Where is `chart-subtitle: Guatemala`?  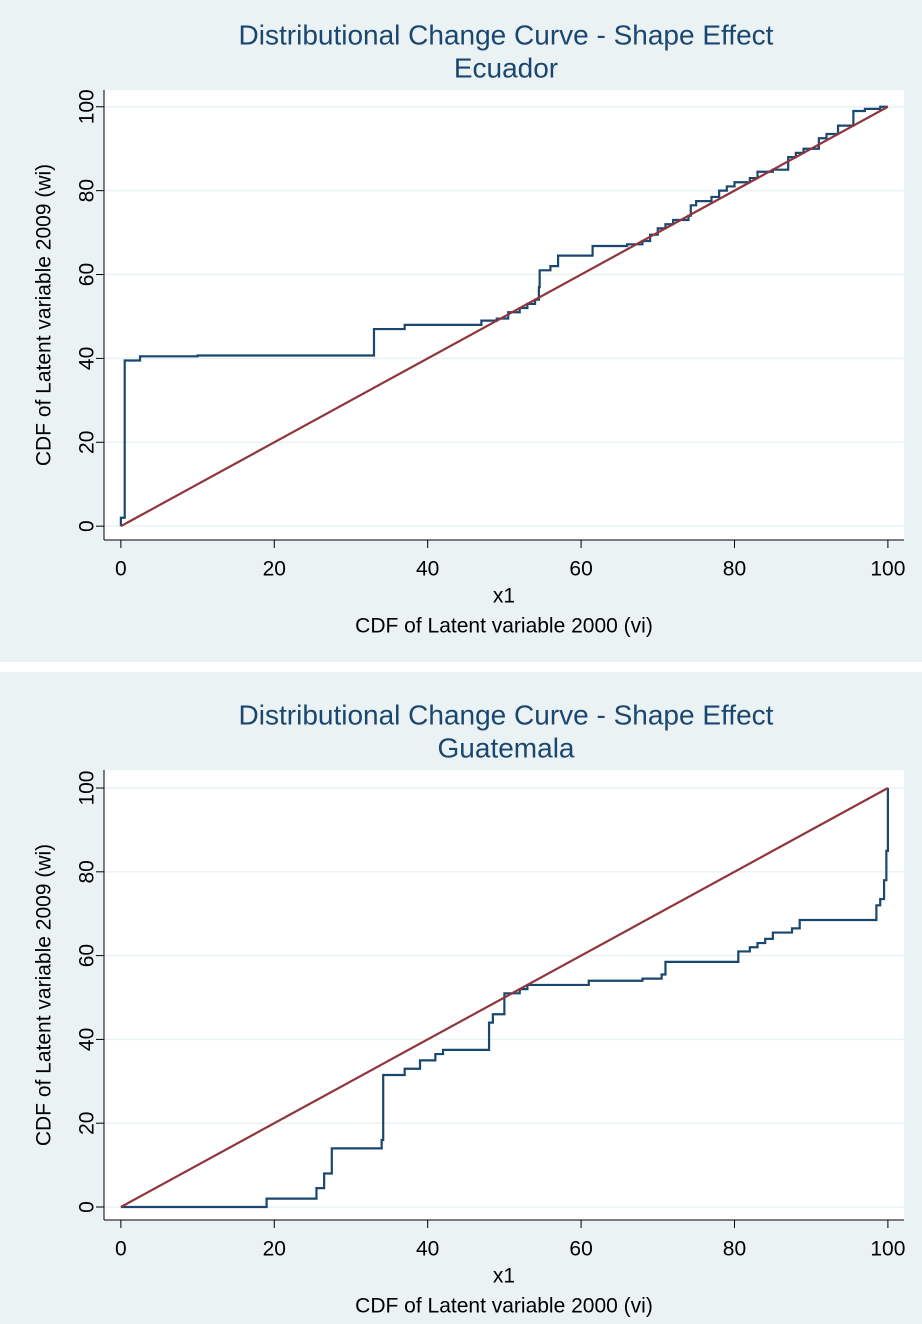
chart-subtitle: Guatemala is located at coordinates (506, 747).